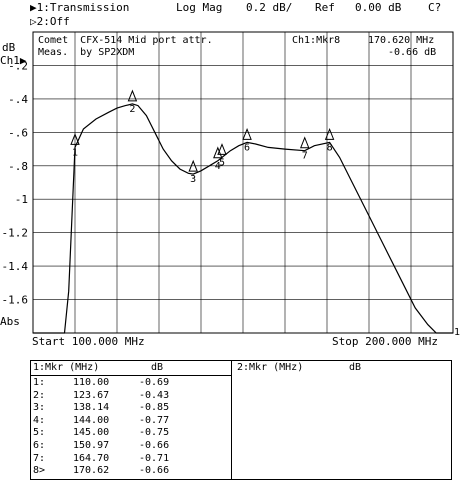 The height and width of the screenshot is (480, 466). Describe the element at coordinates (39, 471) in the screenshot. I see `marker-id: 8>` at that location.